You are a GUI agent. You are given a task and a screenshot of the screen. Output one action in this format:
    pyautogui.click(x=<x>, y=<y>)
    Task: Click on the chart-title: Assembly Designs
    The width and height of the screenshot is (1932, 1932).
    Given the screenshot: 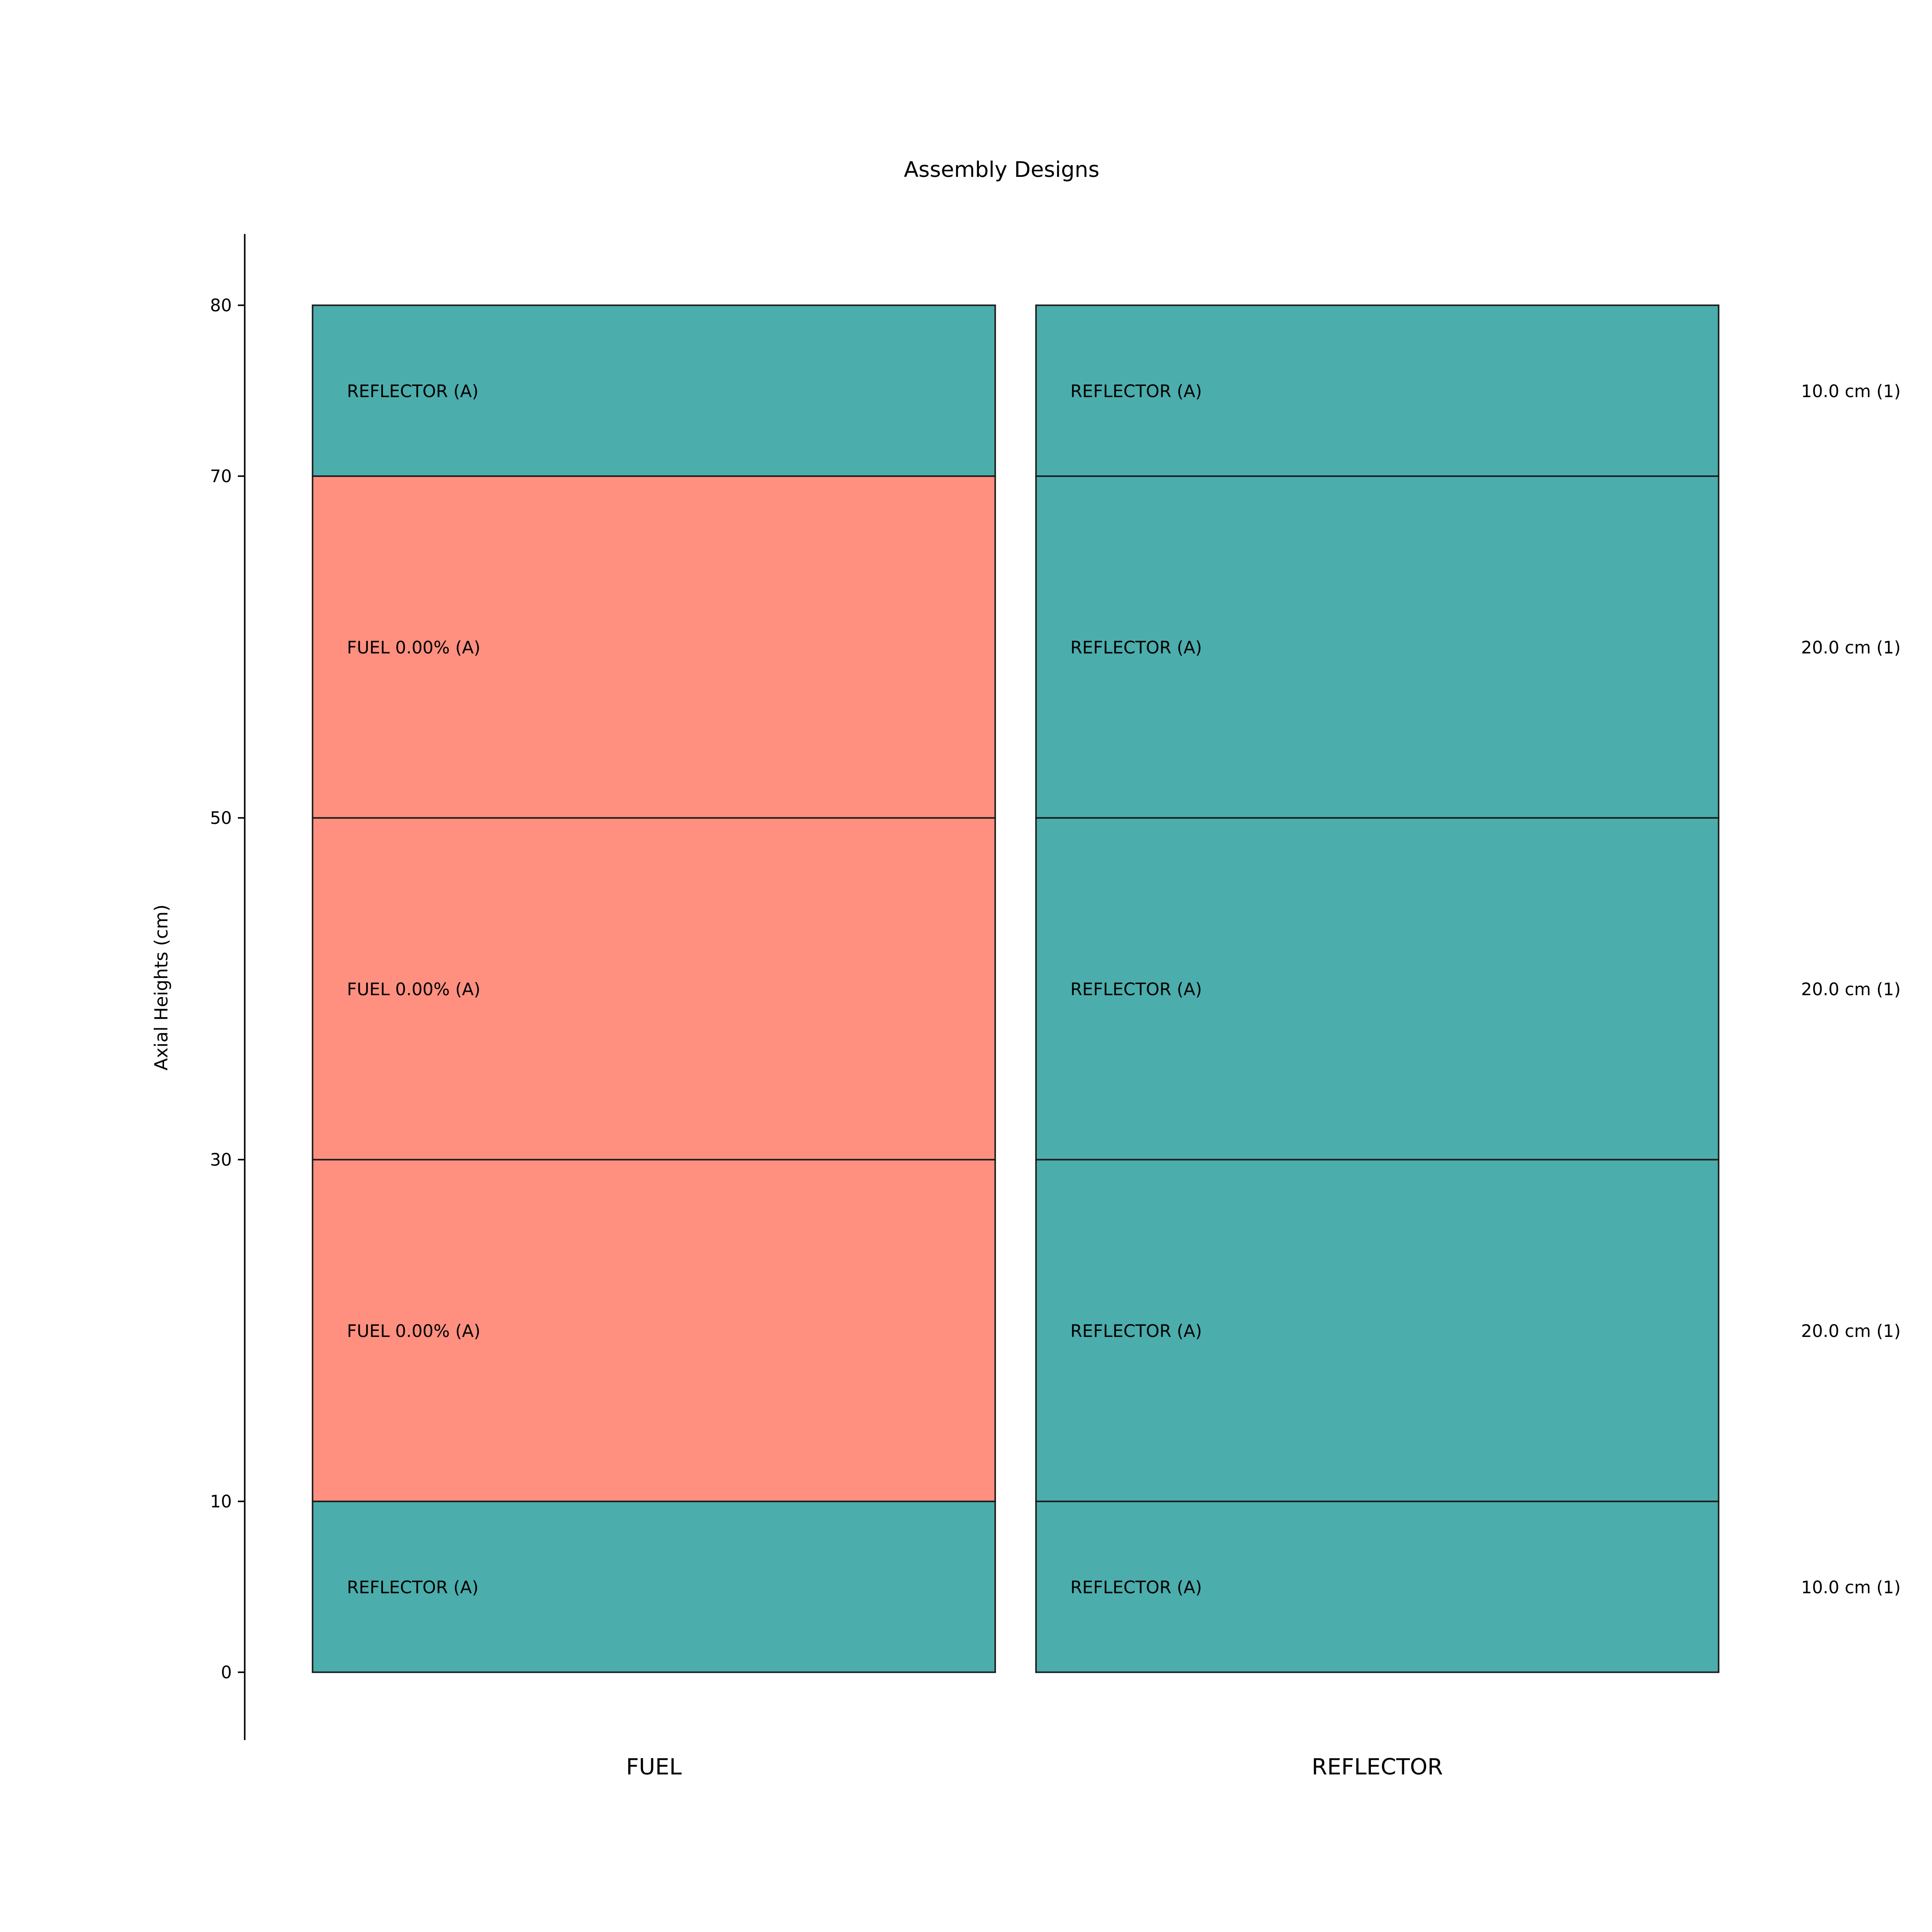 What is the action you would take?
    pyautogui.click(x=1002, y=170)
    